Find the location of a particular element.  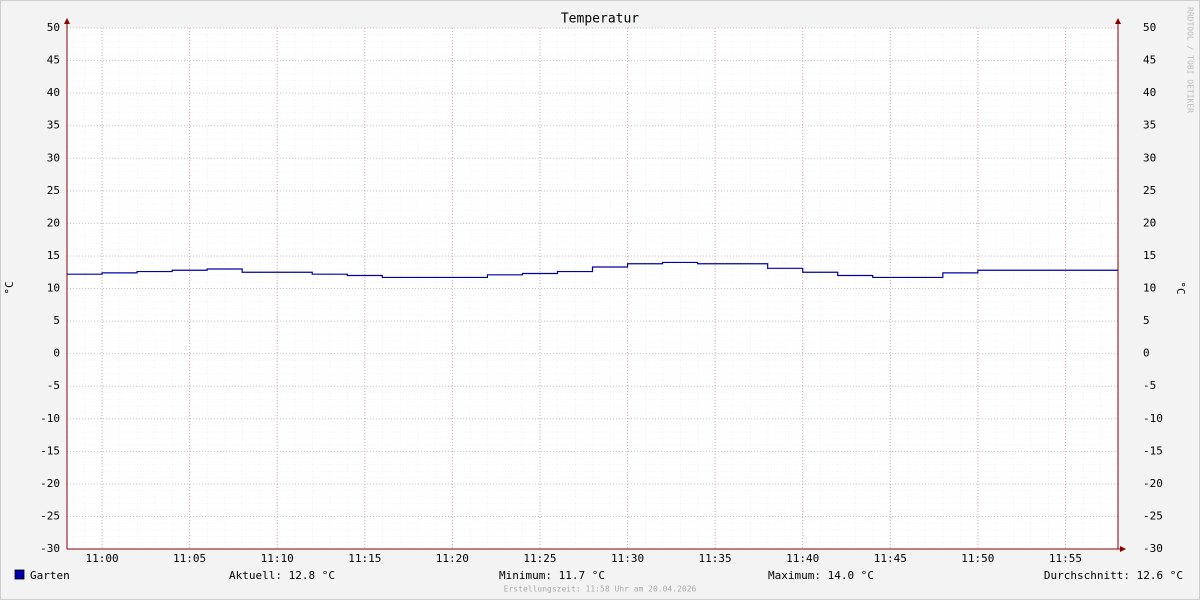

y2-tick-label: -15 is located at coordinates (1153, 450).